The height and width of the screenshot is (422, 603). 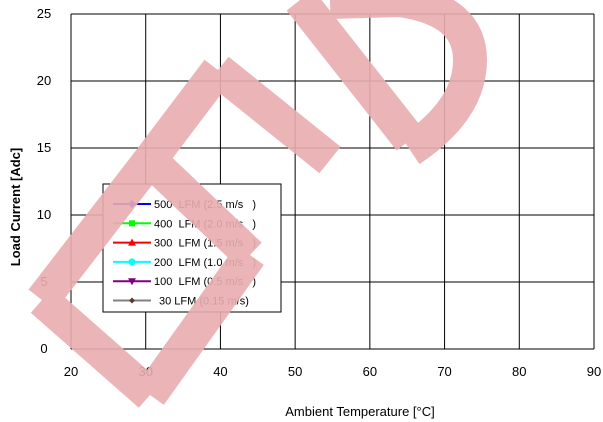 What do you see at coordinates (359, 411) in the screenshot?
I see `x-axis-label: Ambient Temperature [°C]` at bounding box center [359, 411].